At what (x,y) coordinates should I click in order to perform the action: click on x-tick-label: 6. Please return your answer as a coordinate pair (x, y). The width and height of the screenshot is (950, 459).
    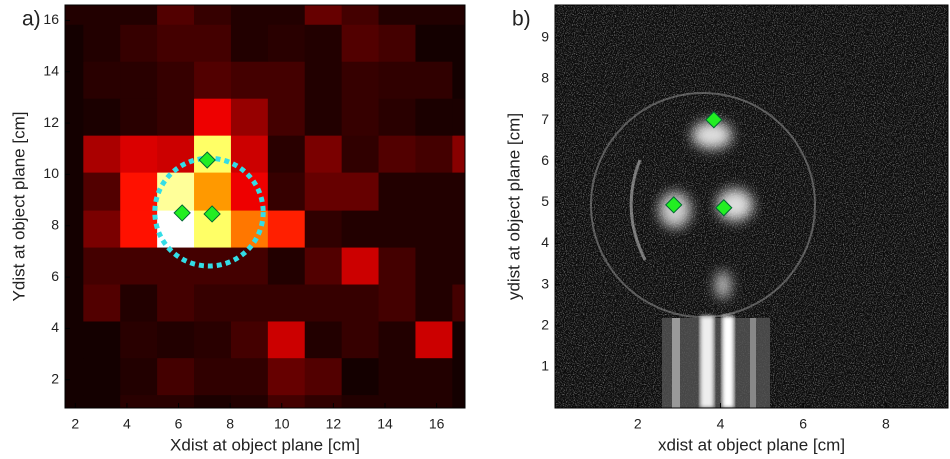
    Looking at the image, I should click on (179, 424).